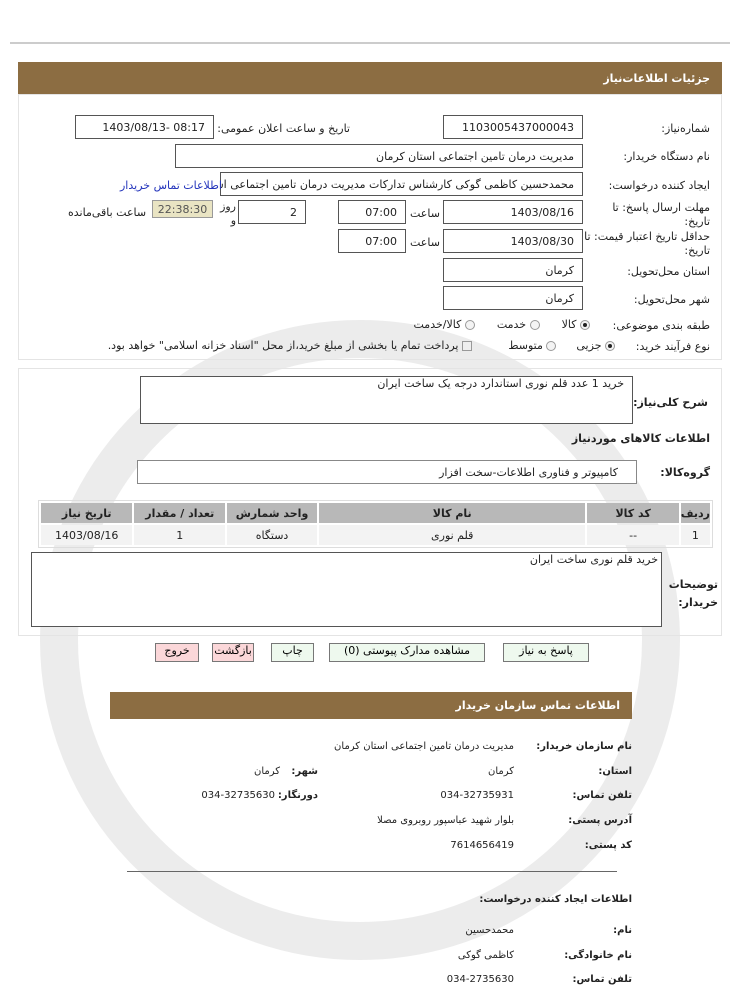  I want to click on goods-section-title: اطلاعات کالاهای موردنیاز, so click(640, 438).